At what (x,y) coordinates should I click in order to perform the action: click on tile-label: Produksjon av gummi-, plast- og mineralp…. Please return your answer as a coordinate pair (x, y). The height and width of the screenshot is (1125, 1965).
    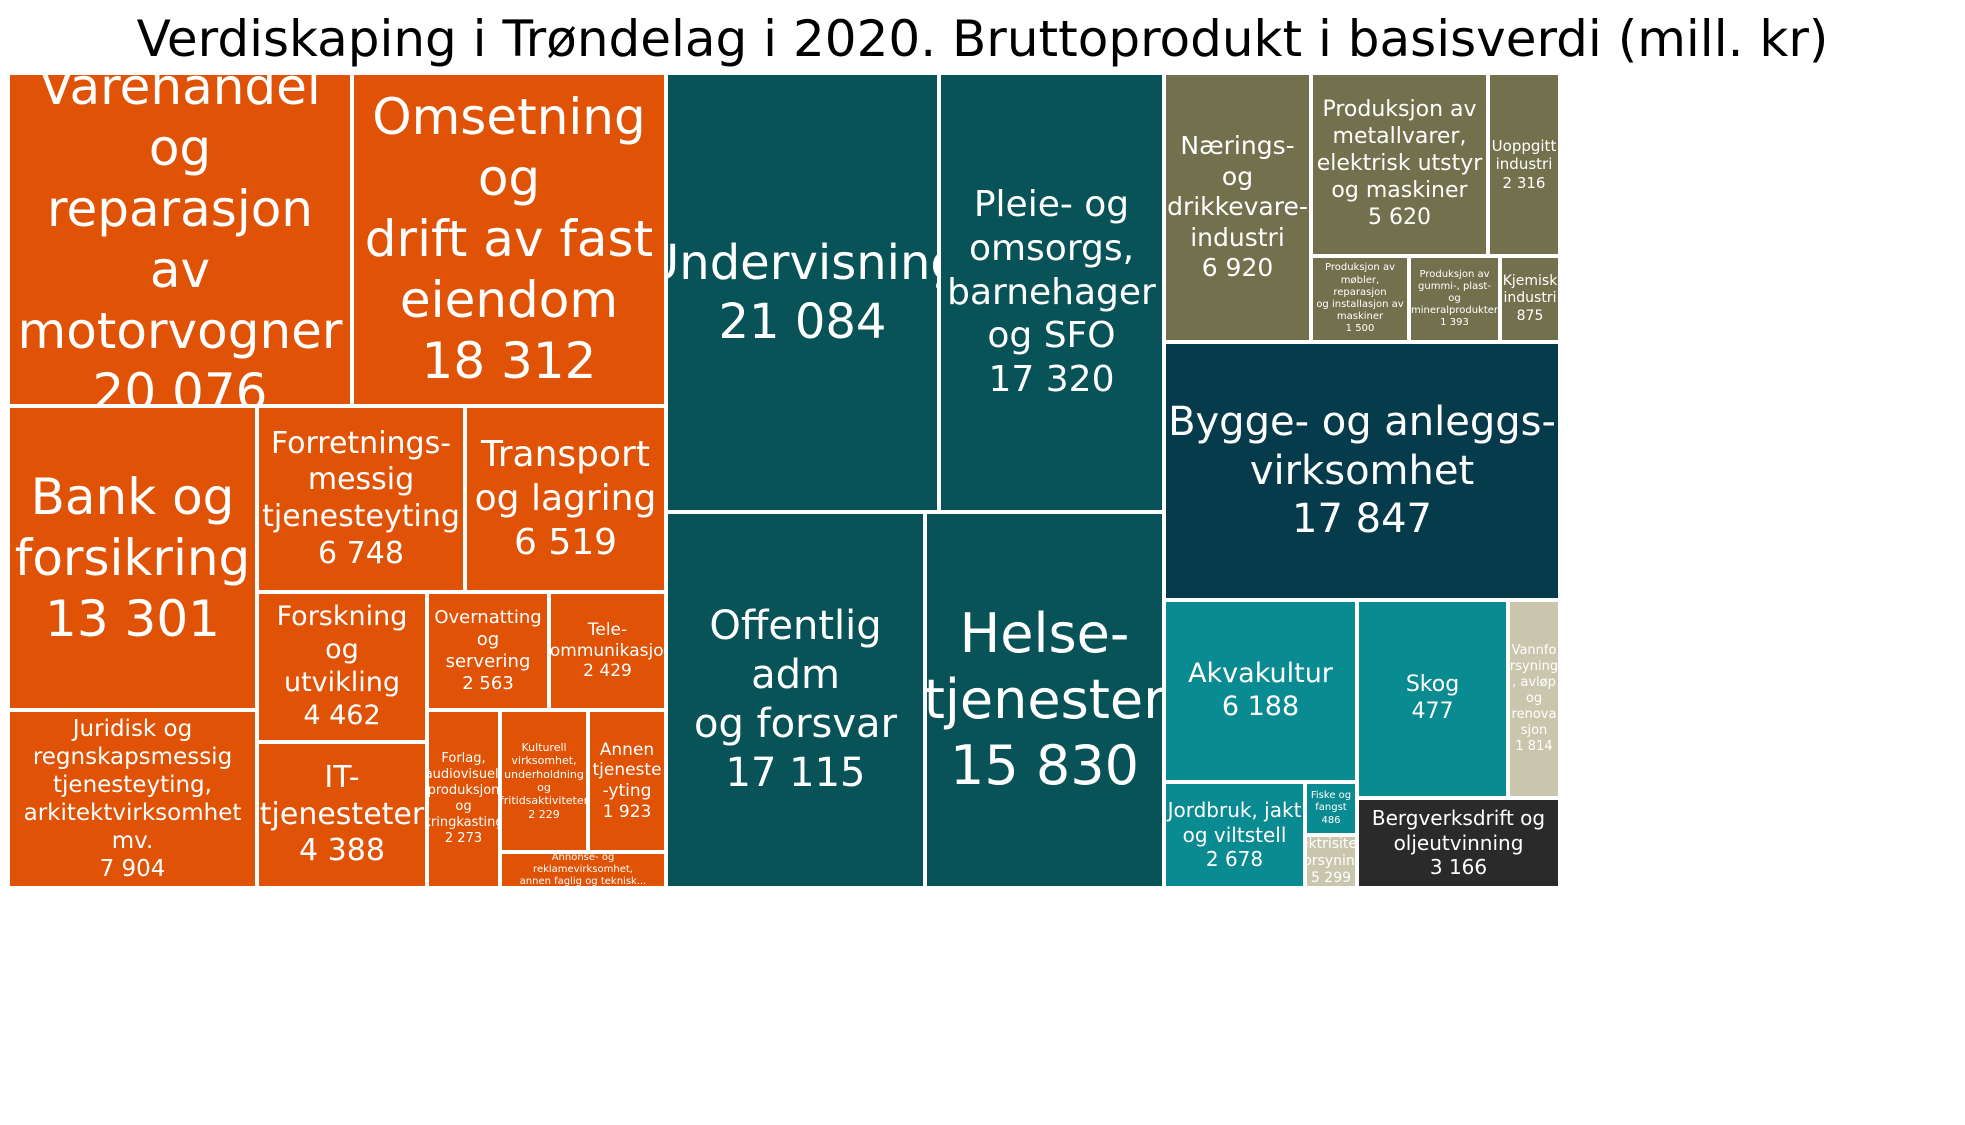
    Looking at the image, I should click on (1454, 292).